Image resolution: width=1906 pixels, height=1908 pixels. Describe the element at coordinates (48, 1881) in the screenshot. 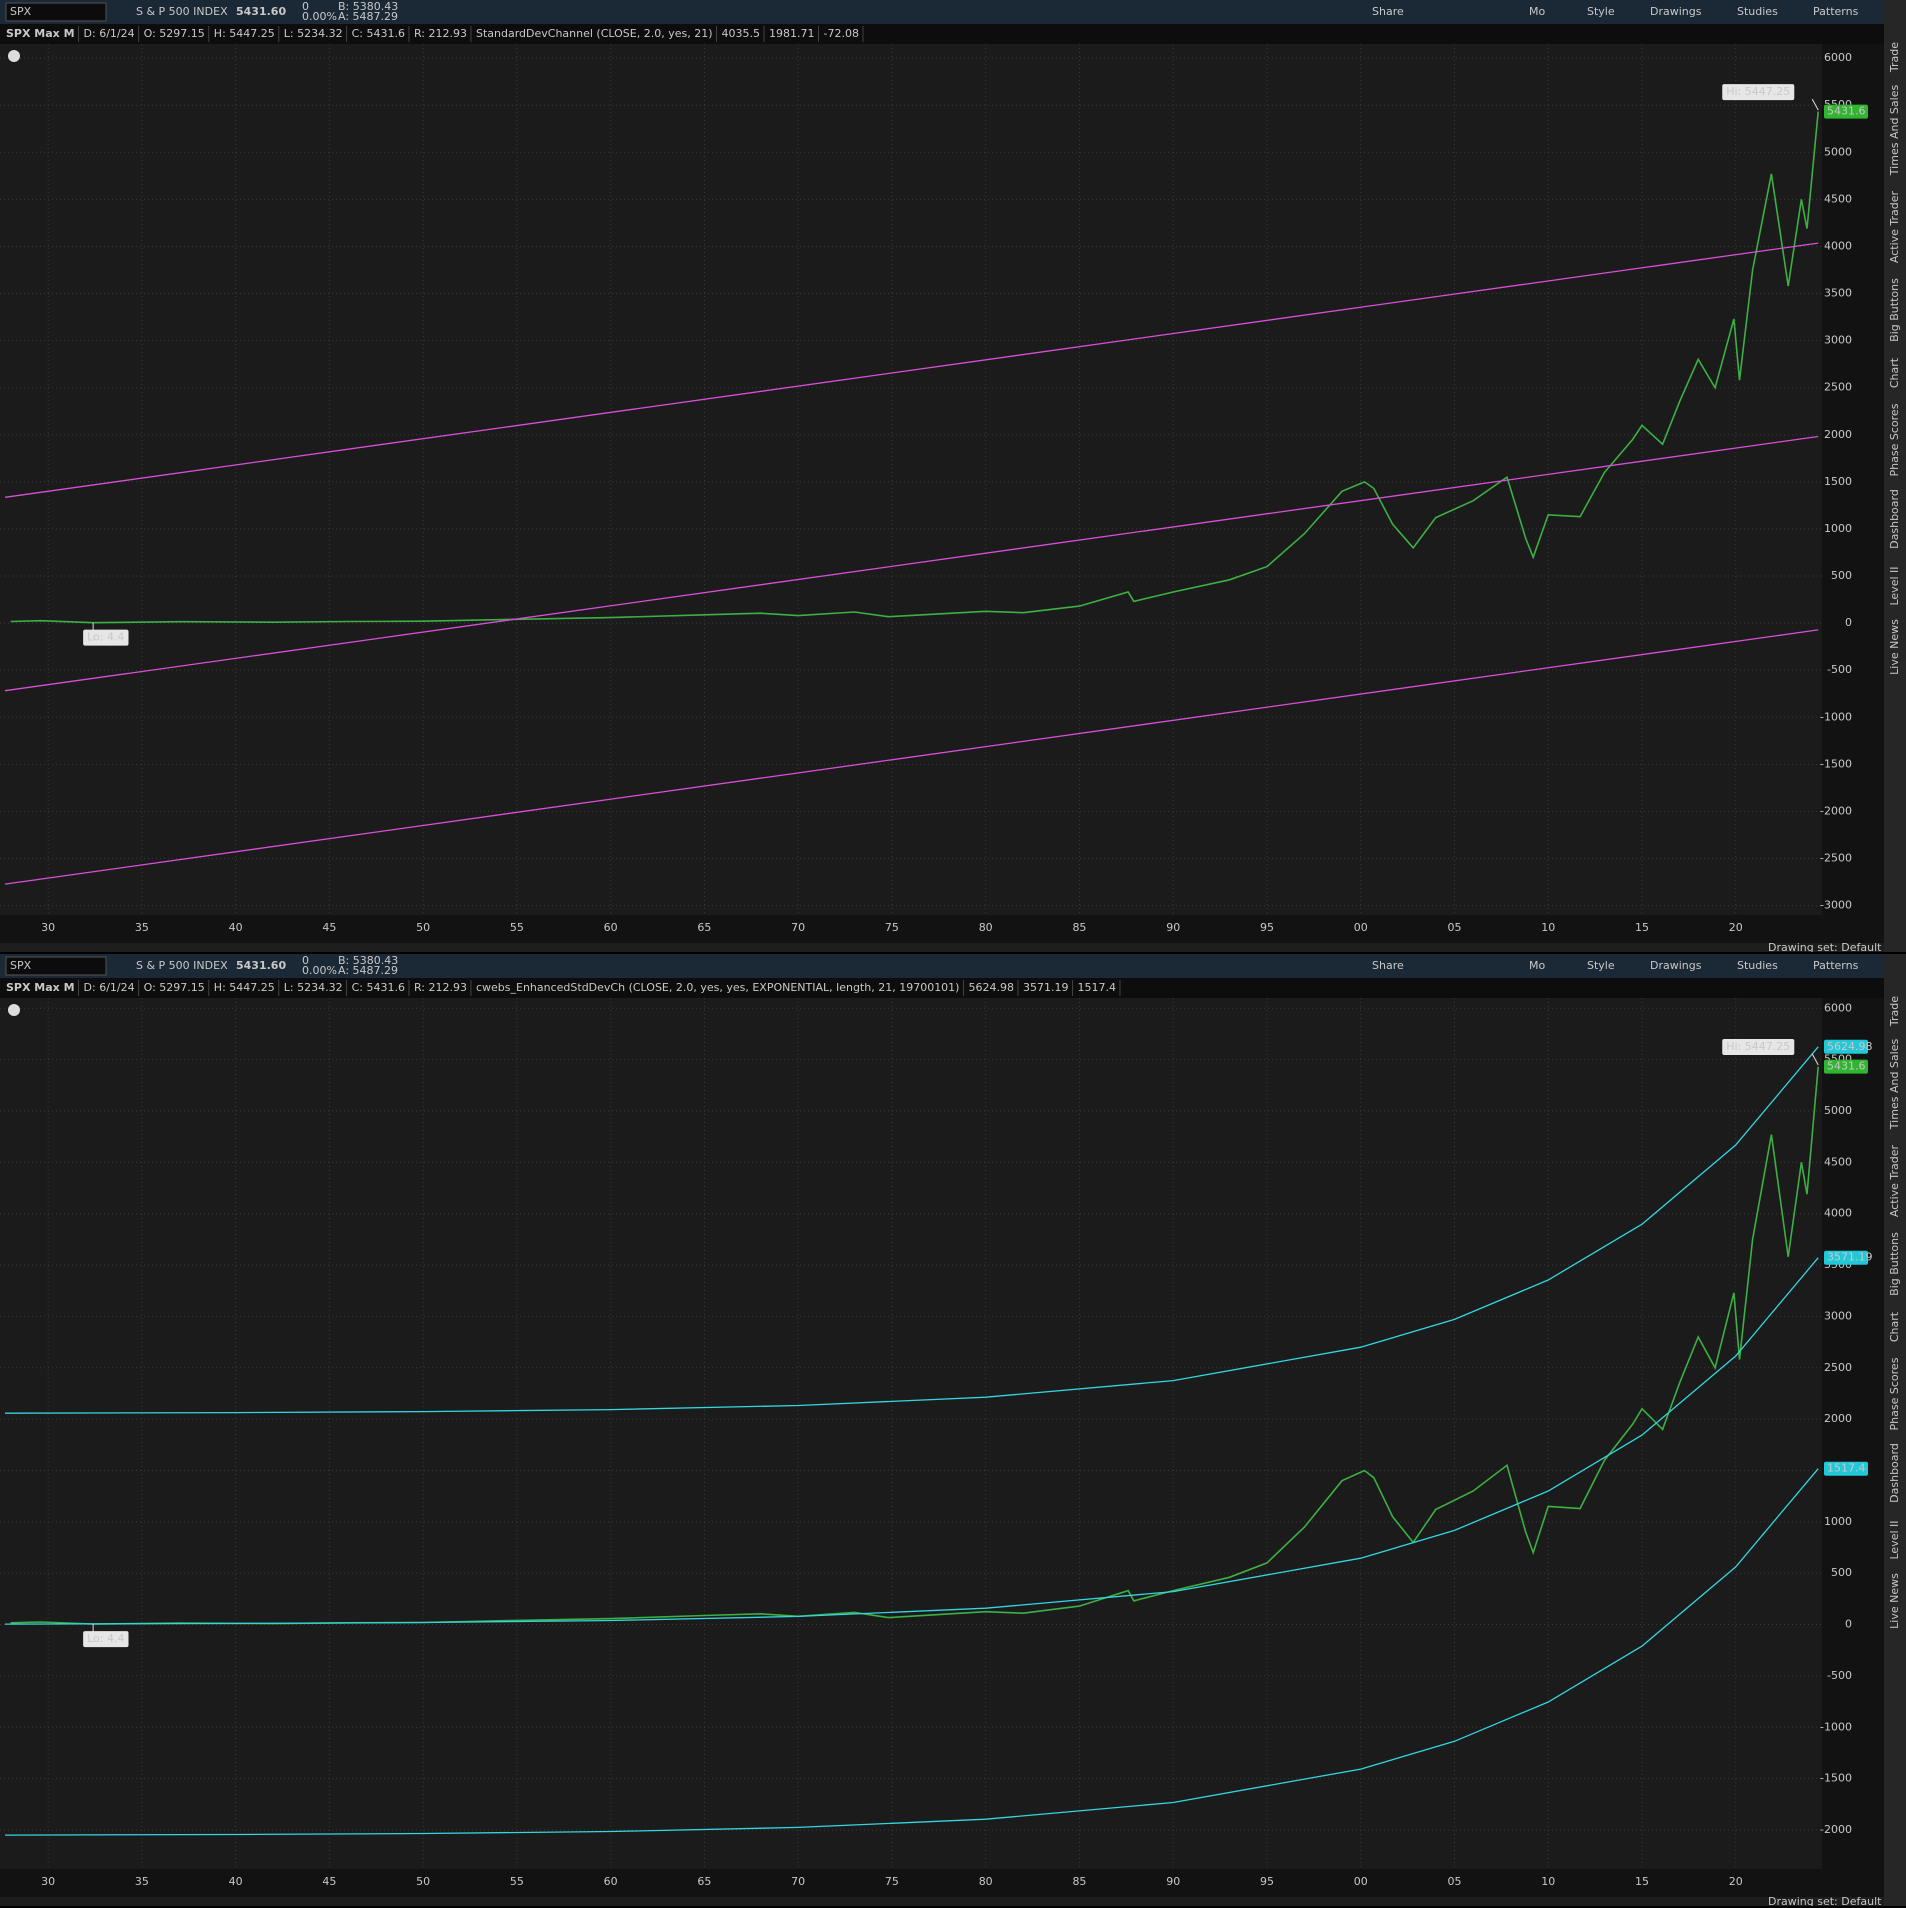

I see `x-tick-label: 30` at that location.